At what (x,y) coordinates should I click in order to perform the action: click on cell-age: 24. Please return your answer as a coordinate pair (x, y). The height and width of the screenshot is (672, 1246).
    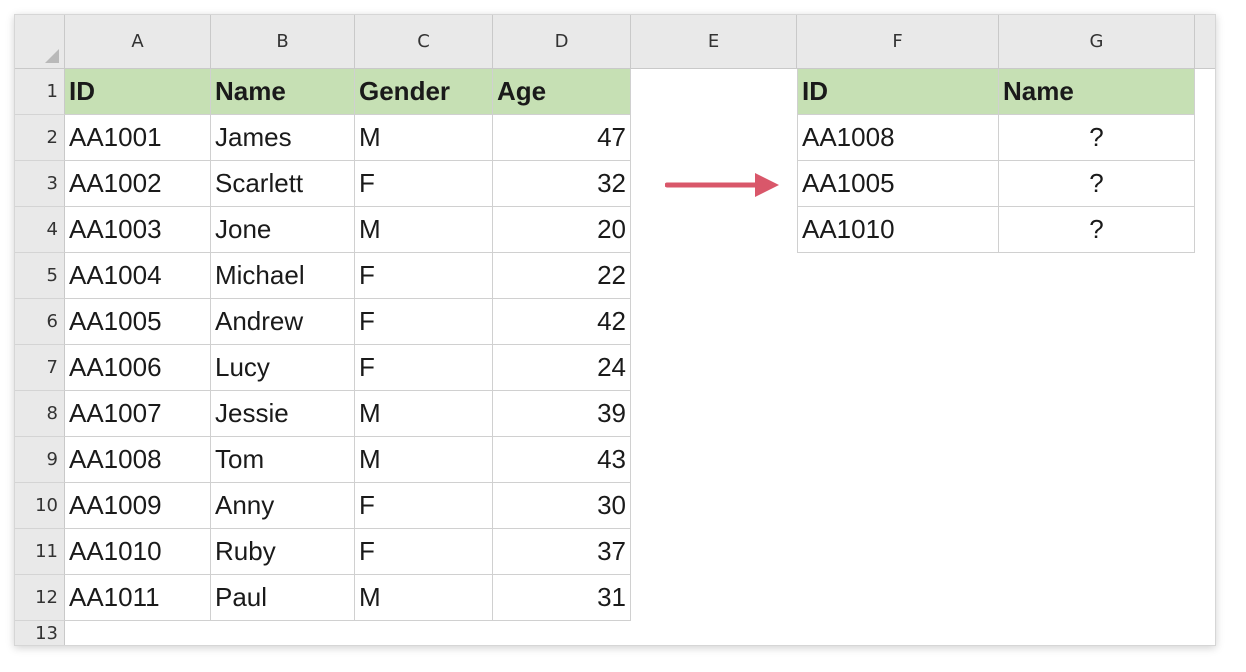
    Looking at the image, I should click on (562, 368).